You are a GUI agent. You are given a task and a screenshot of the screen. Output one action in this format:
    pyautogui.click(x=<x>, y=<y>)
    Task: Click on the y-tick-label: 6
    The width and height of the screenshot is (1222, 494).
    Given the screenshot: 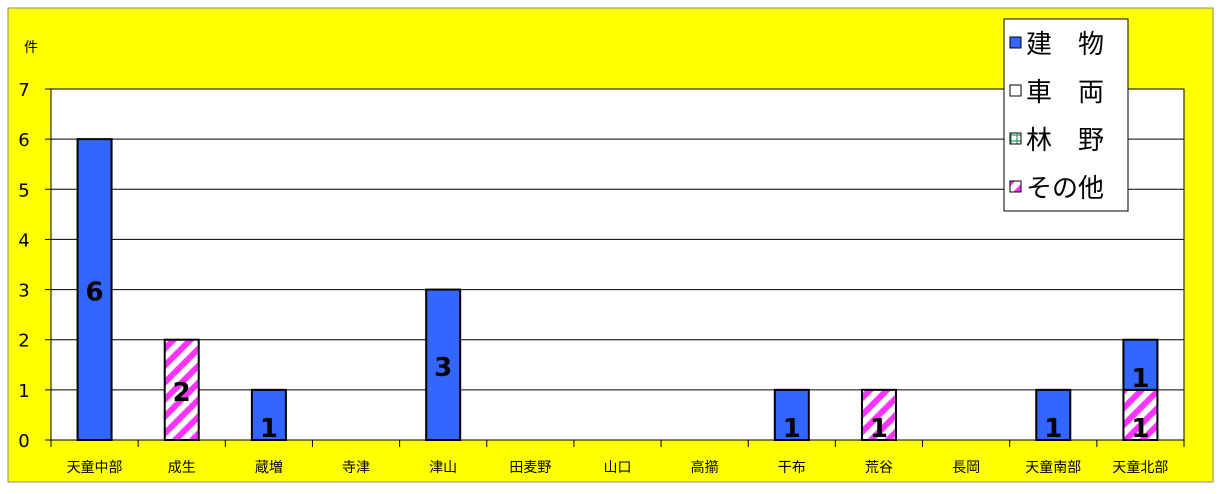 What is the action you would take?
    pyautogui.click(x=23, y=140)
    